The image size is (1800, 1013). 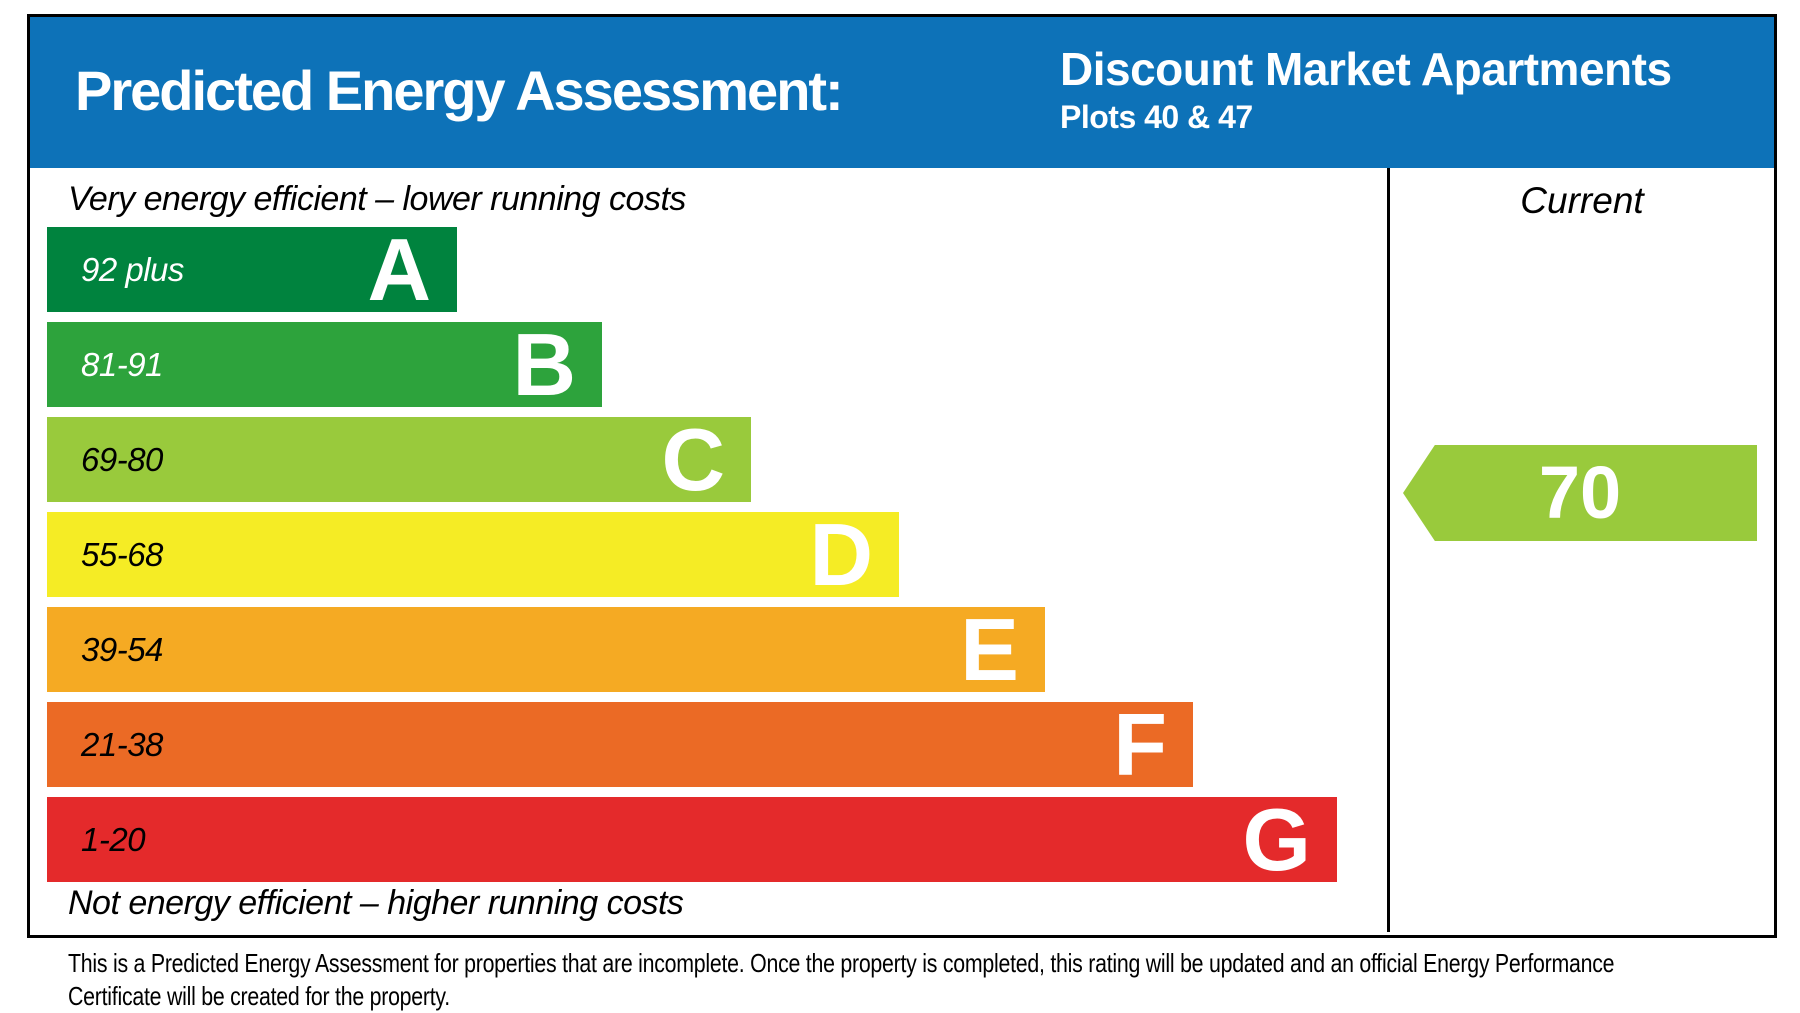 I want to click on band-range-label: 81-91, so click(x=122, y=364).